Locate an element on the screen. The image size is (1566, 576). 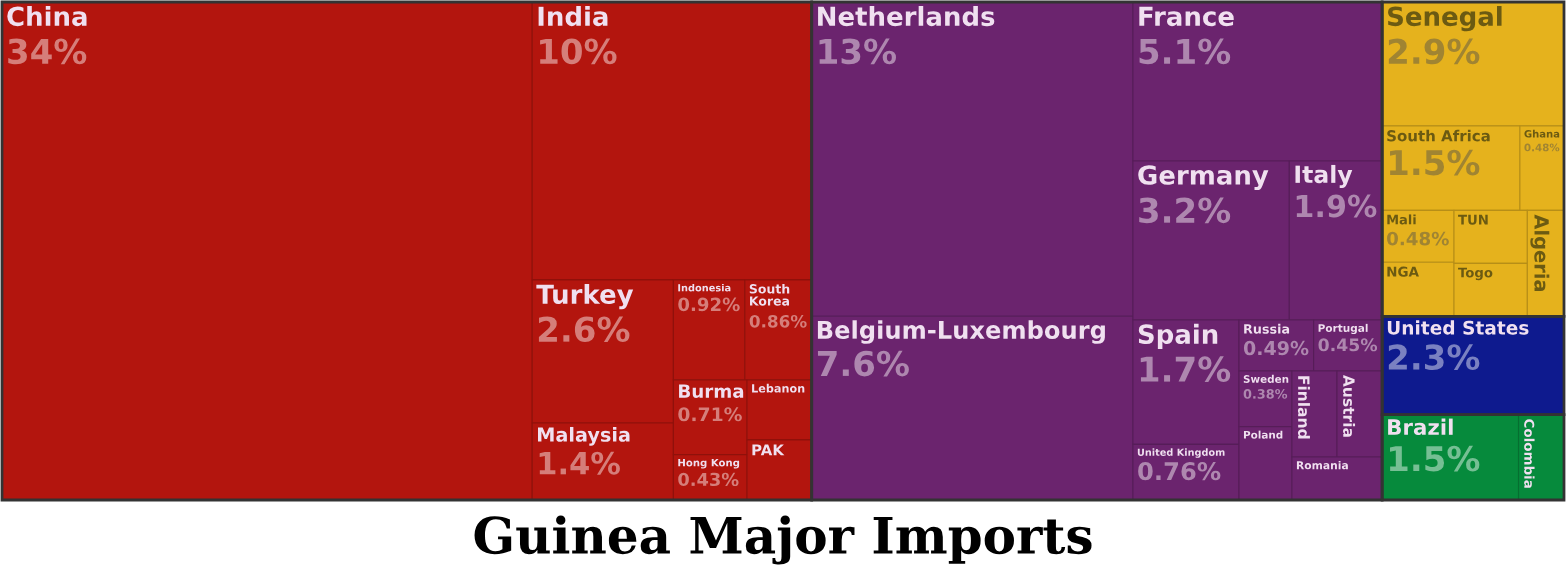
category-label: Portugal is located at coordinates (1343, 329).